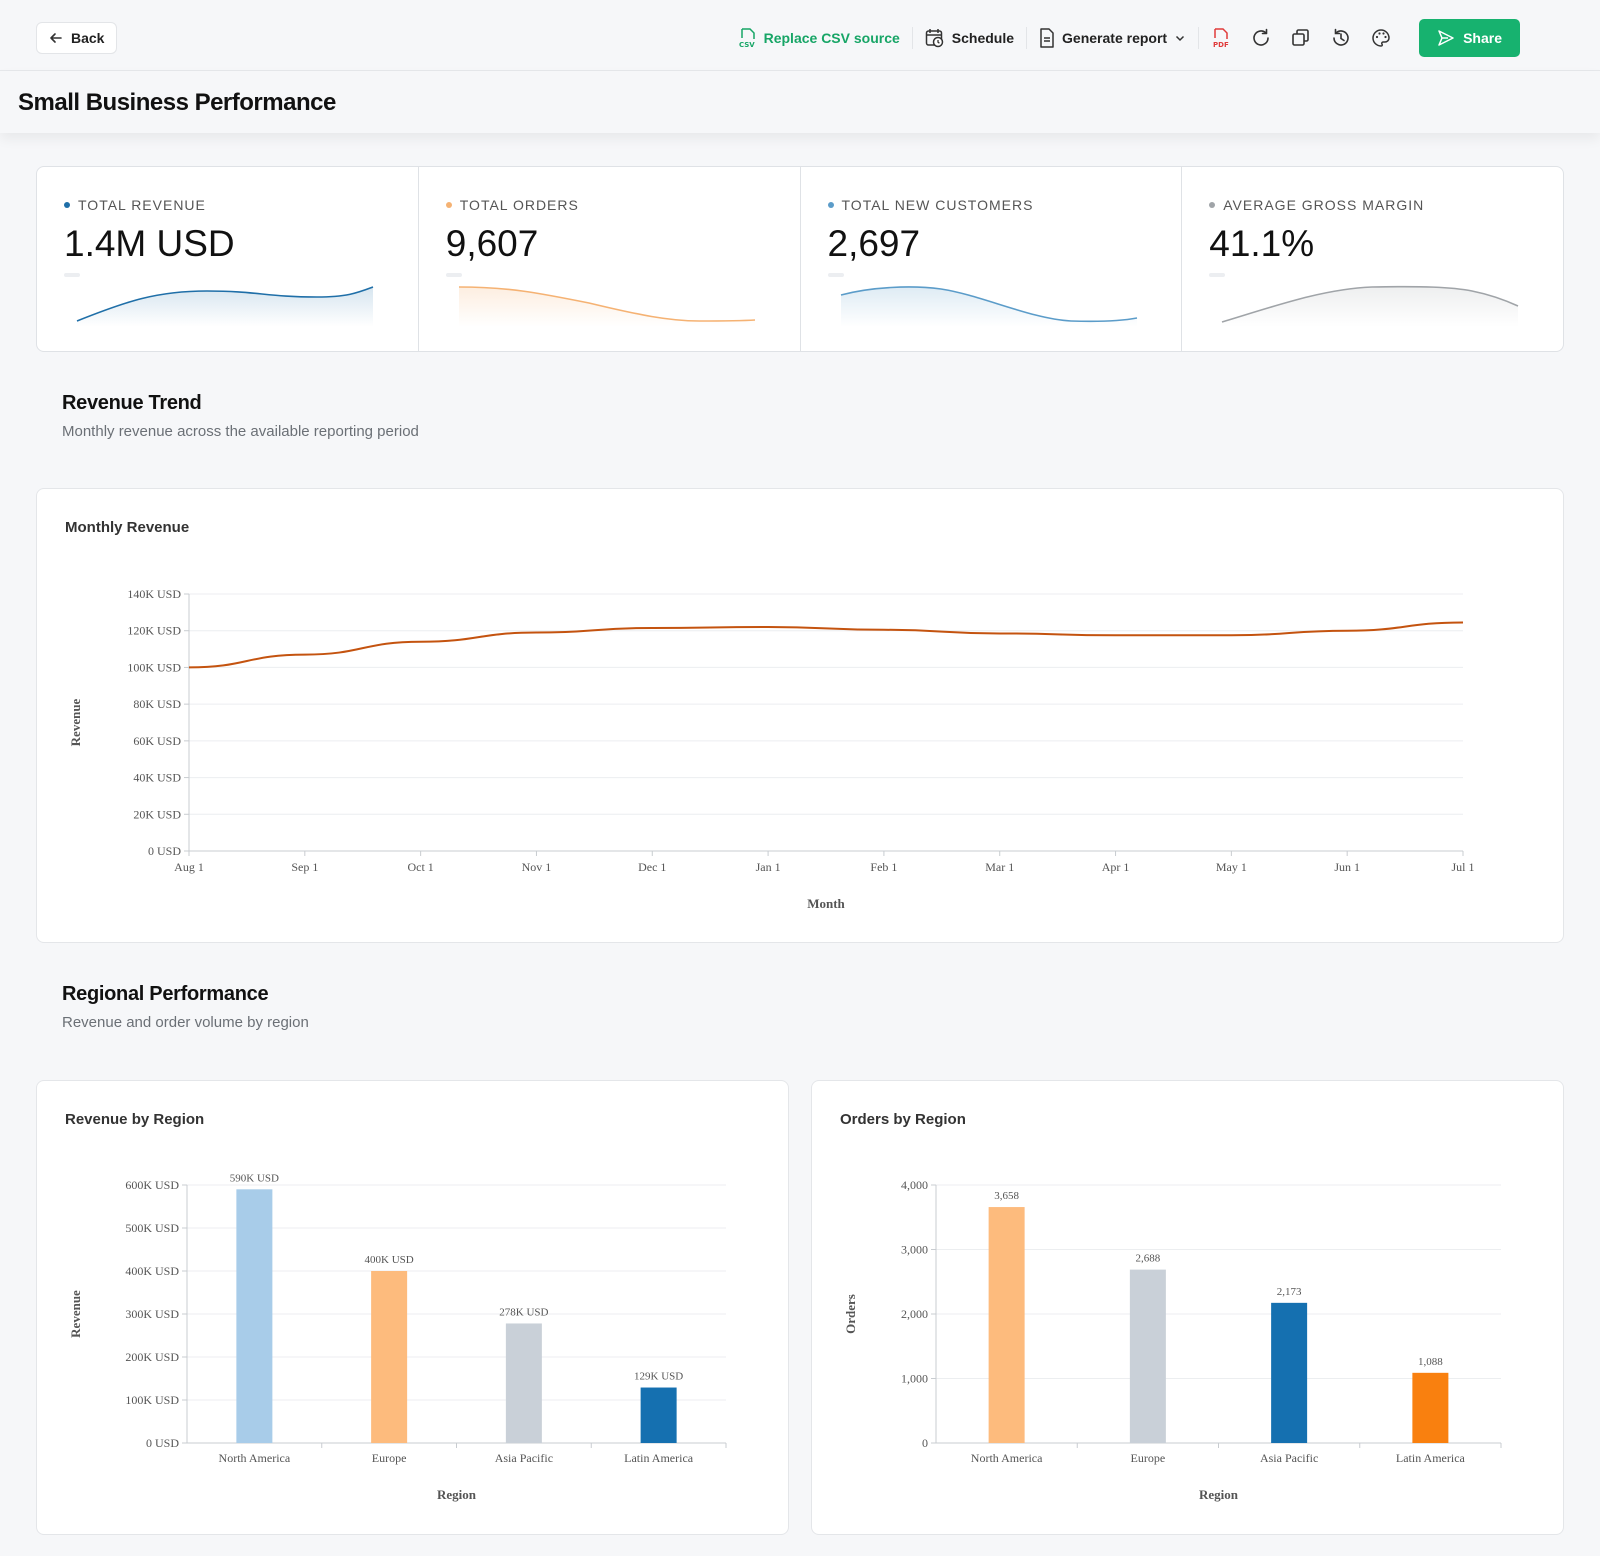 This screenshot has height=1556, width=1600. I want to click on y-tick-label: 2,000, so click(914, 1314).